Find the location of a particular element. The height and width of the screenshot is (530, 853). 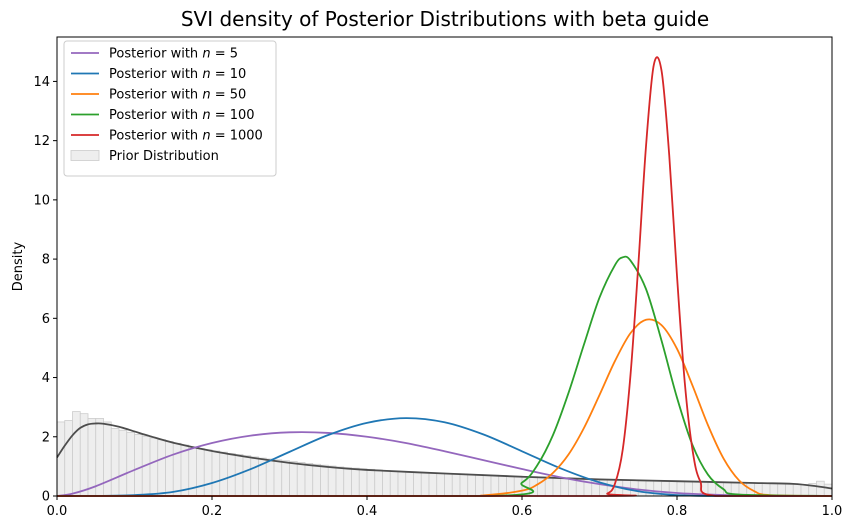

x-tick-label: 0.0 is located at coordinates (57, 511).